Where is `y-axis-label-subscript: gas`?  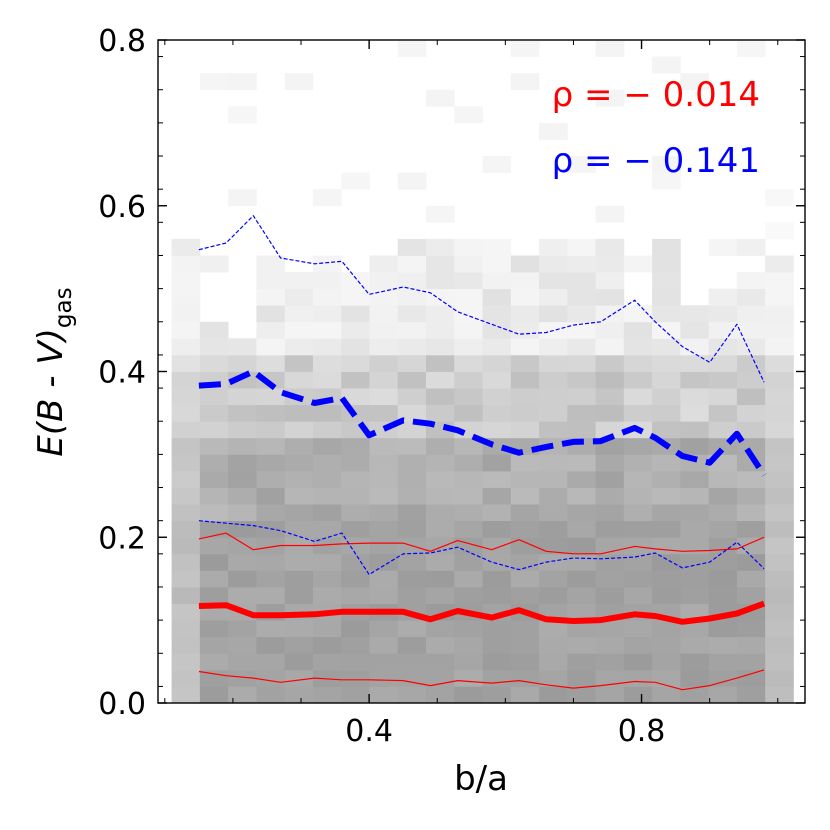
y-axis-label-subscript: gas is located at coordinates (64, 307).